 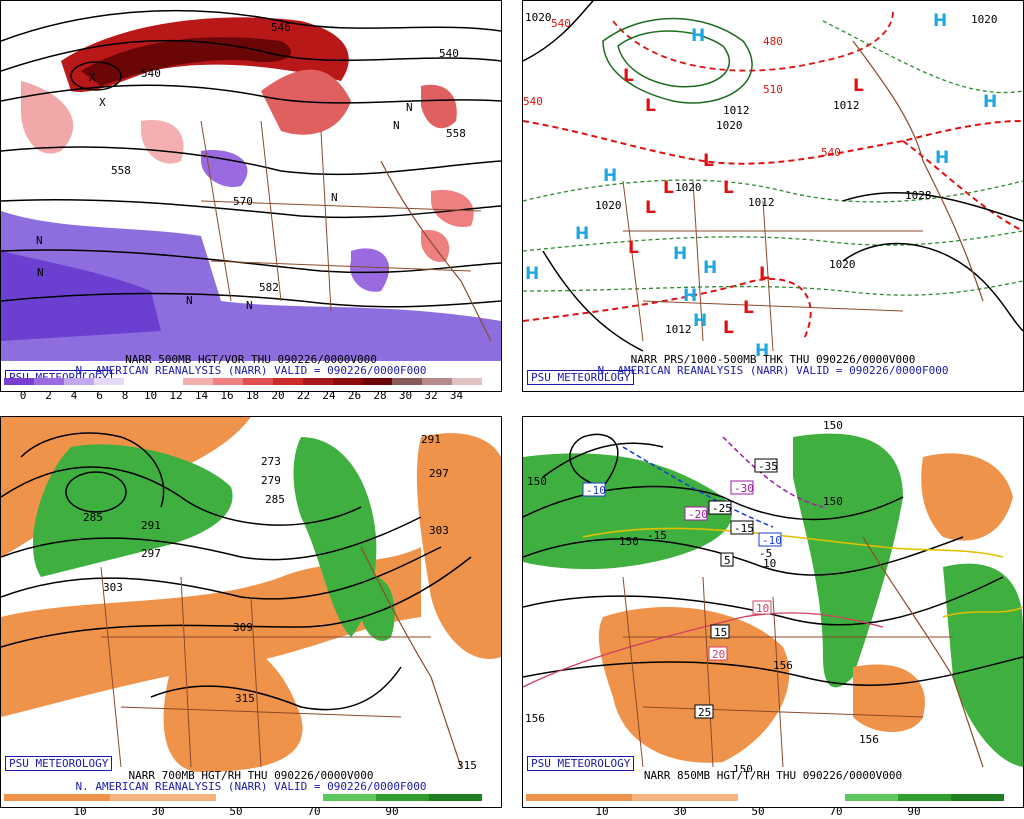 I want to click on colorbar-tick-label: 4, so click(x=74, y=395).